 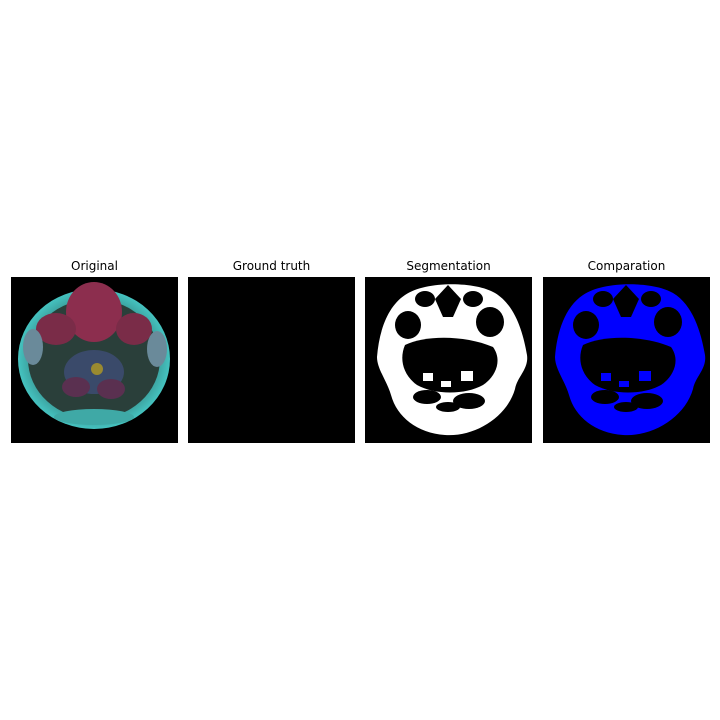 What do you see at coordinates (94, 266) in the screenshot?
I see `panel-title-original: Original` at bounding box center [94, 266].